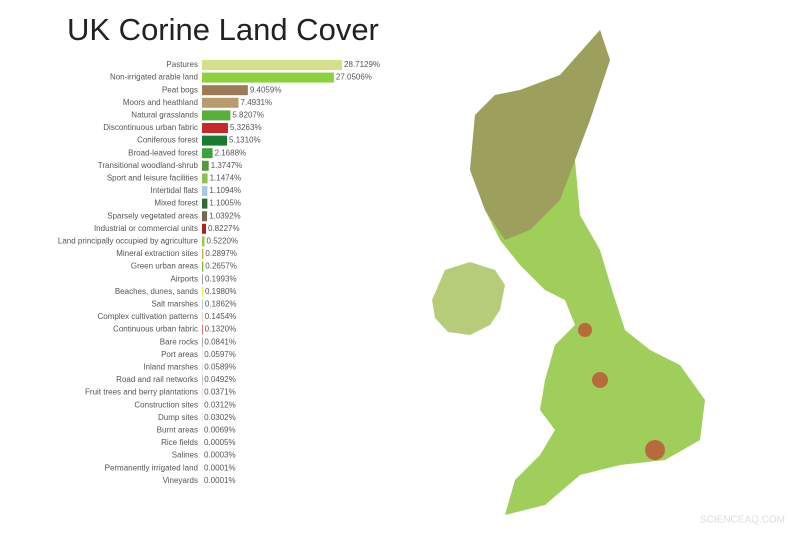  Describe the element at coordinates (221, 316) in the screenshot. I see `value-label: 0.1454%` at that location.